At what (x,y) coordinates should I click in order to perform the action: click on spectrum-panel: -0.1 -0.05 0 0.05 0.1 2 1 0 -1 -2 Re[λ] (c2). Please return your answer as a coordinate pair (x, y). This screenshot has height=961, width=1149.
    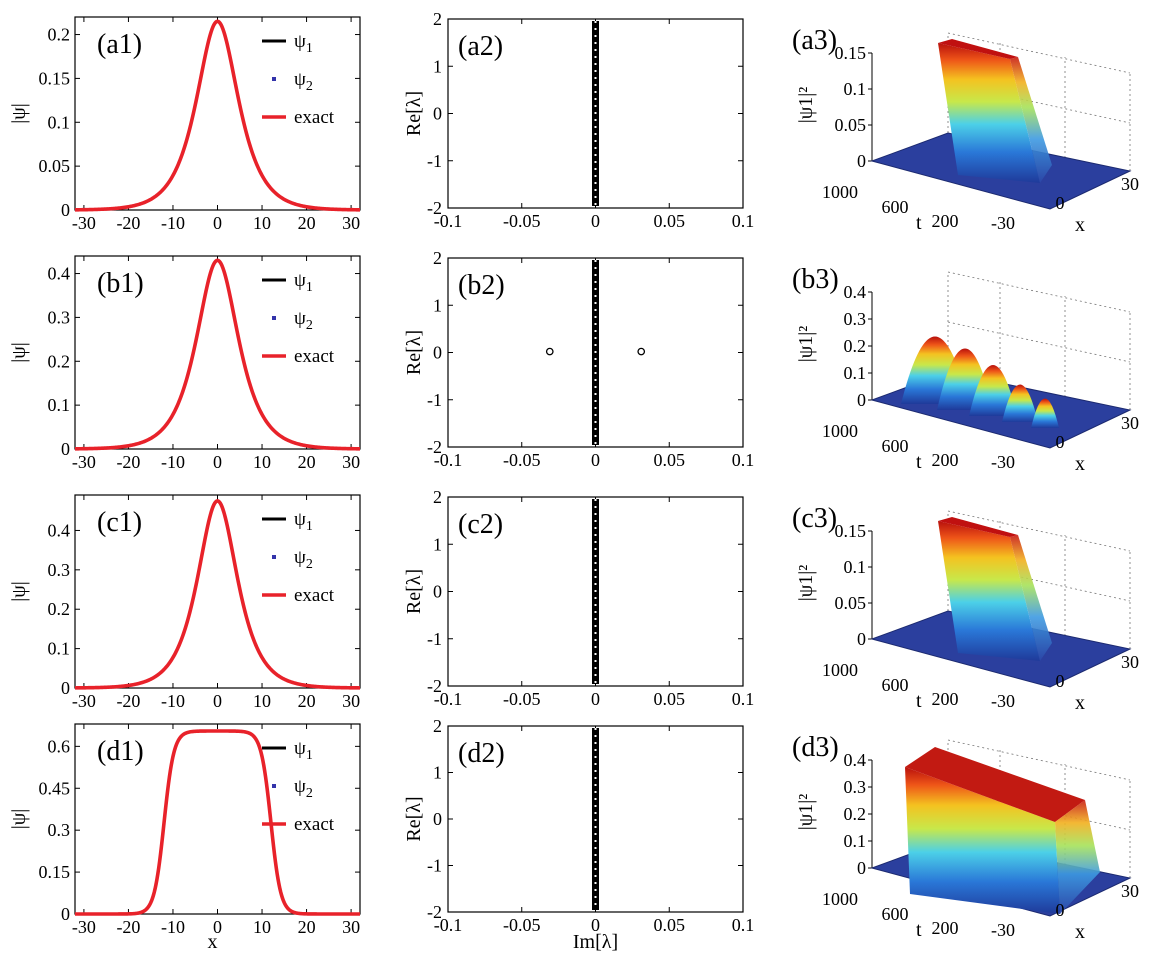
    Looking at the image, I should click on (578, 598).